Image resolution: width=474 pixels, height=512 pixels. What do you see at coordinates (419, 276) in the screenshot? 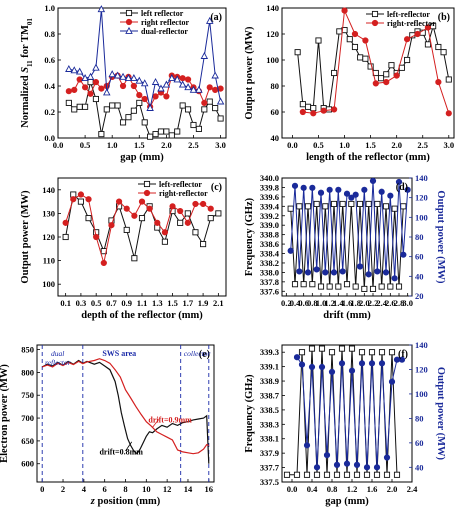
I see `y2-tick-label: 40` at bounding box center [419, 276].